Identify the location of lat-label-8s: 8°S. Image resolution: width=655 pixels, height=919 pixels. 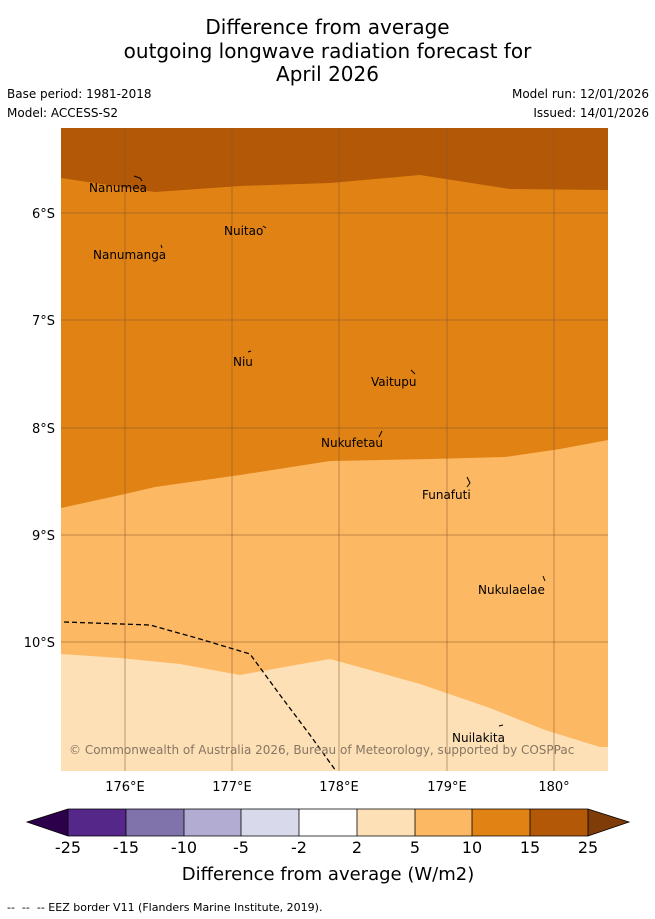
(43, 429).